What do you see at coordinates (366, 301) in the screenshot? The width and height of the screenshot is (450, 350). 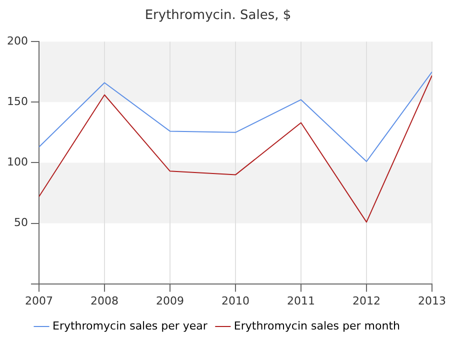 I see `x-tick-label: 2012` at bounding box center [366, 301].